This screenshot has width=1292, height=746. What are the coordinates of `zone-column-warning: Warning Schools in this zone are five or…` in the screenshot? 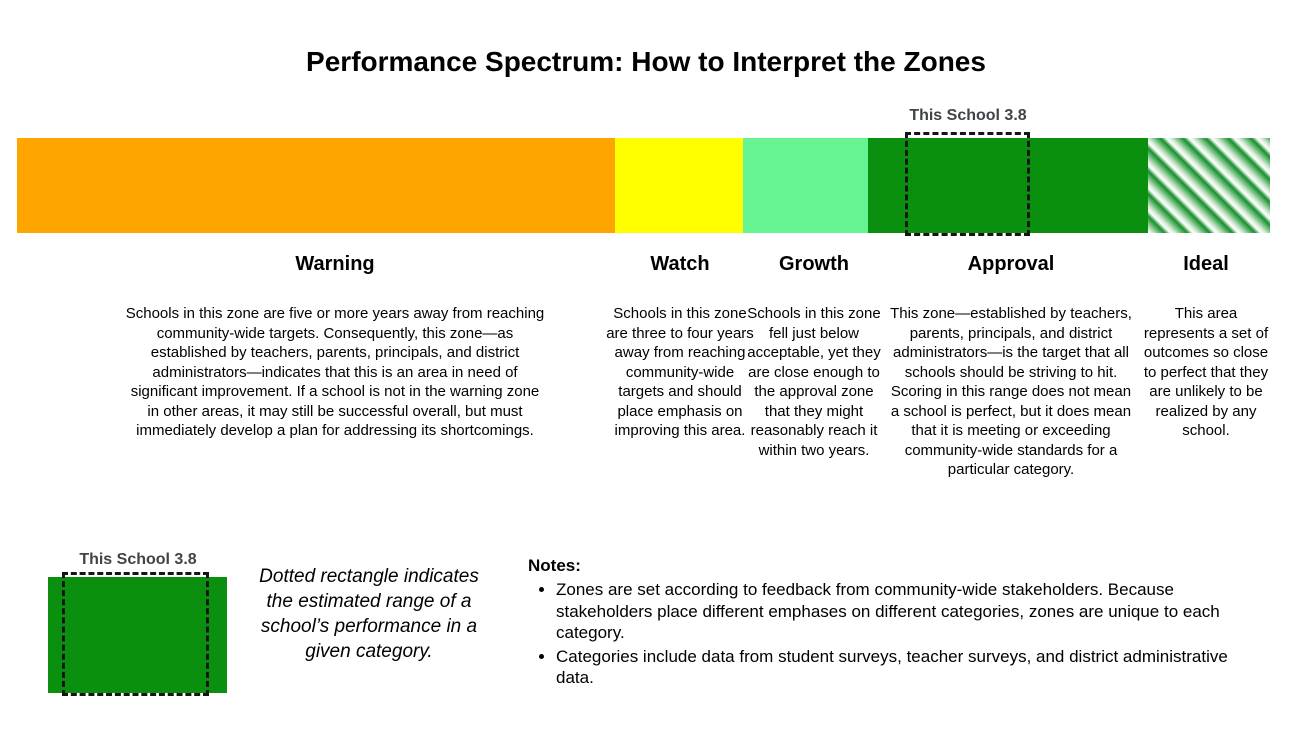 It's located at (335, 347).